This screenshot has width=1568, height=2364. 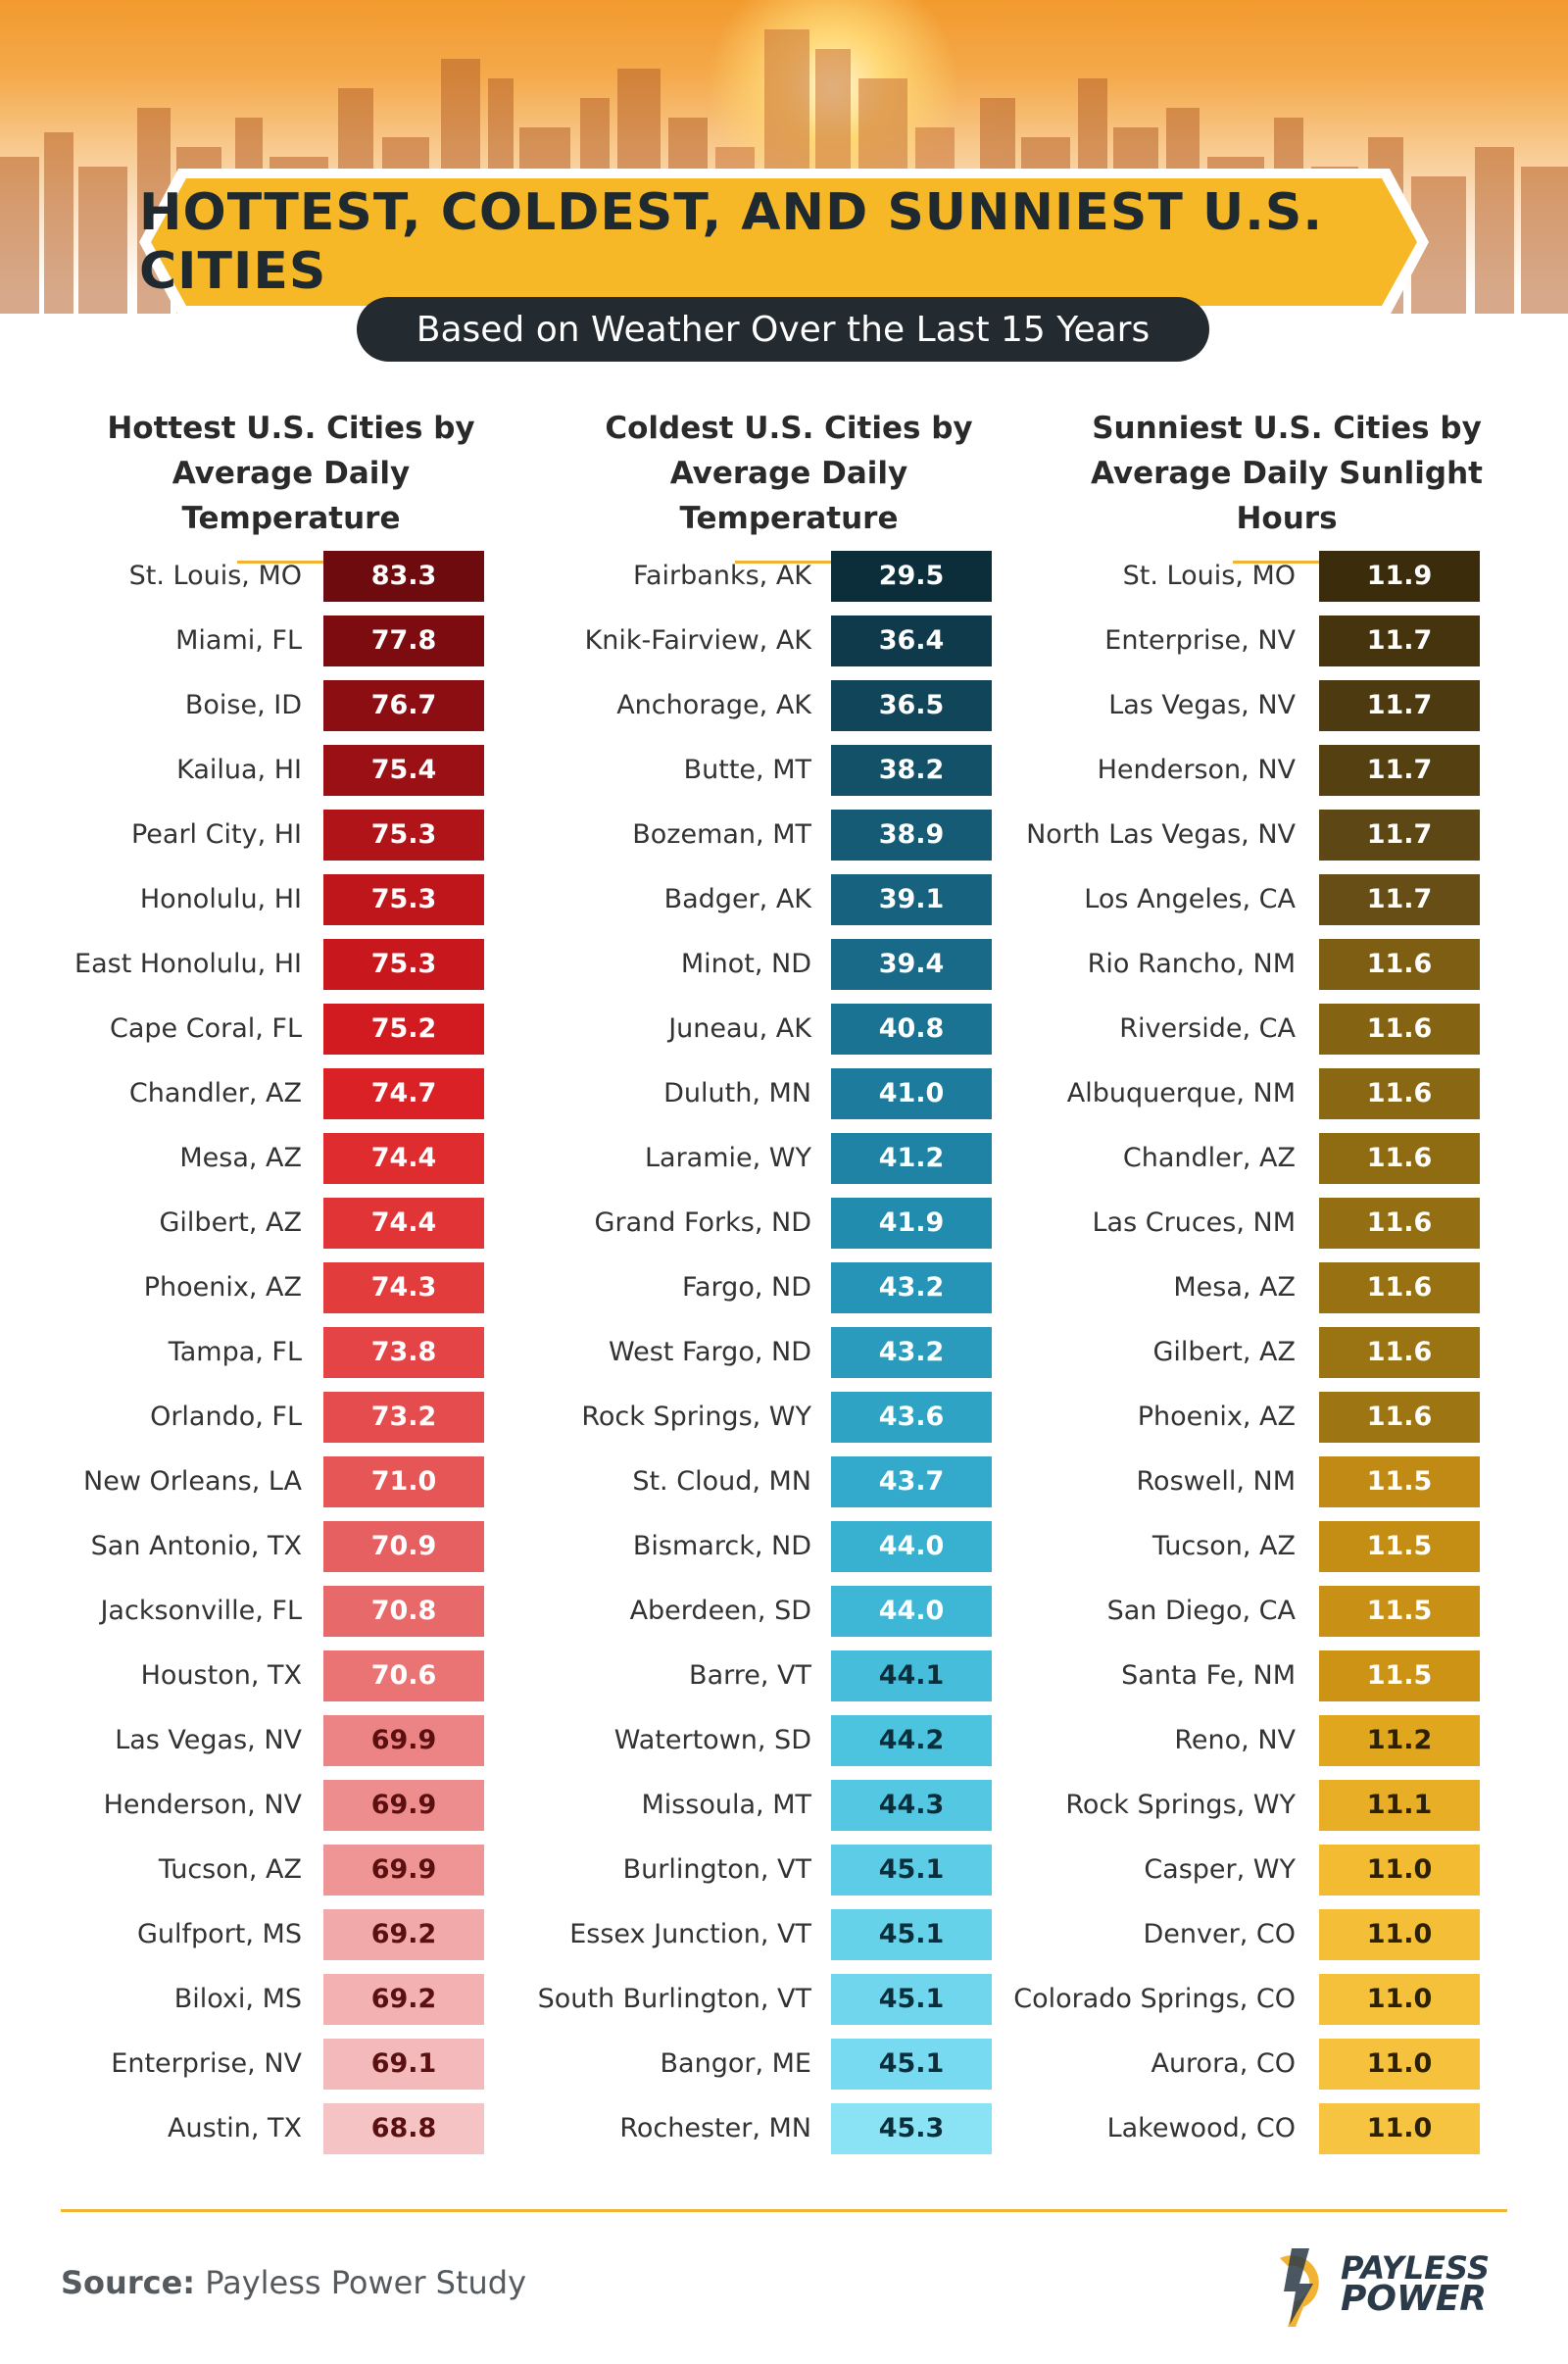 I want to click on sunniest-city-label: Reno, NV, so click(x=1235, y=1740).